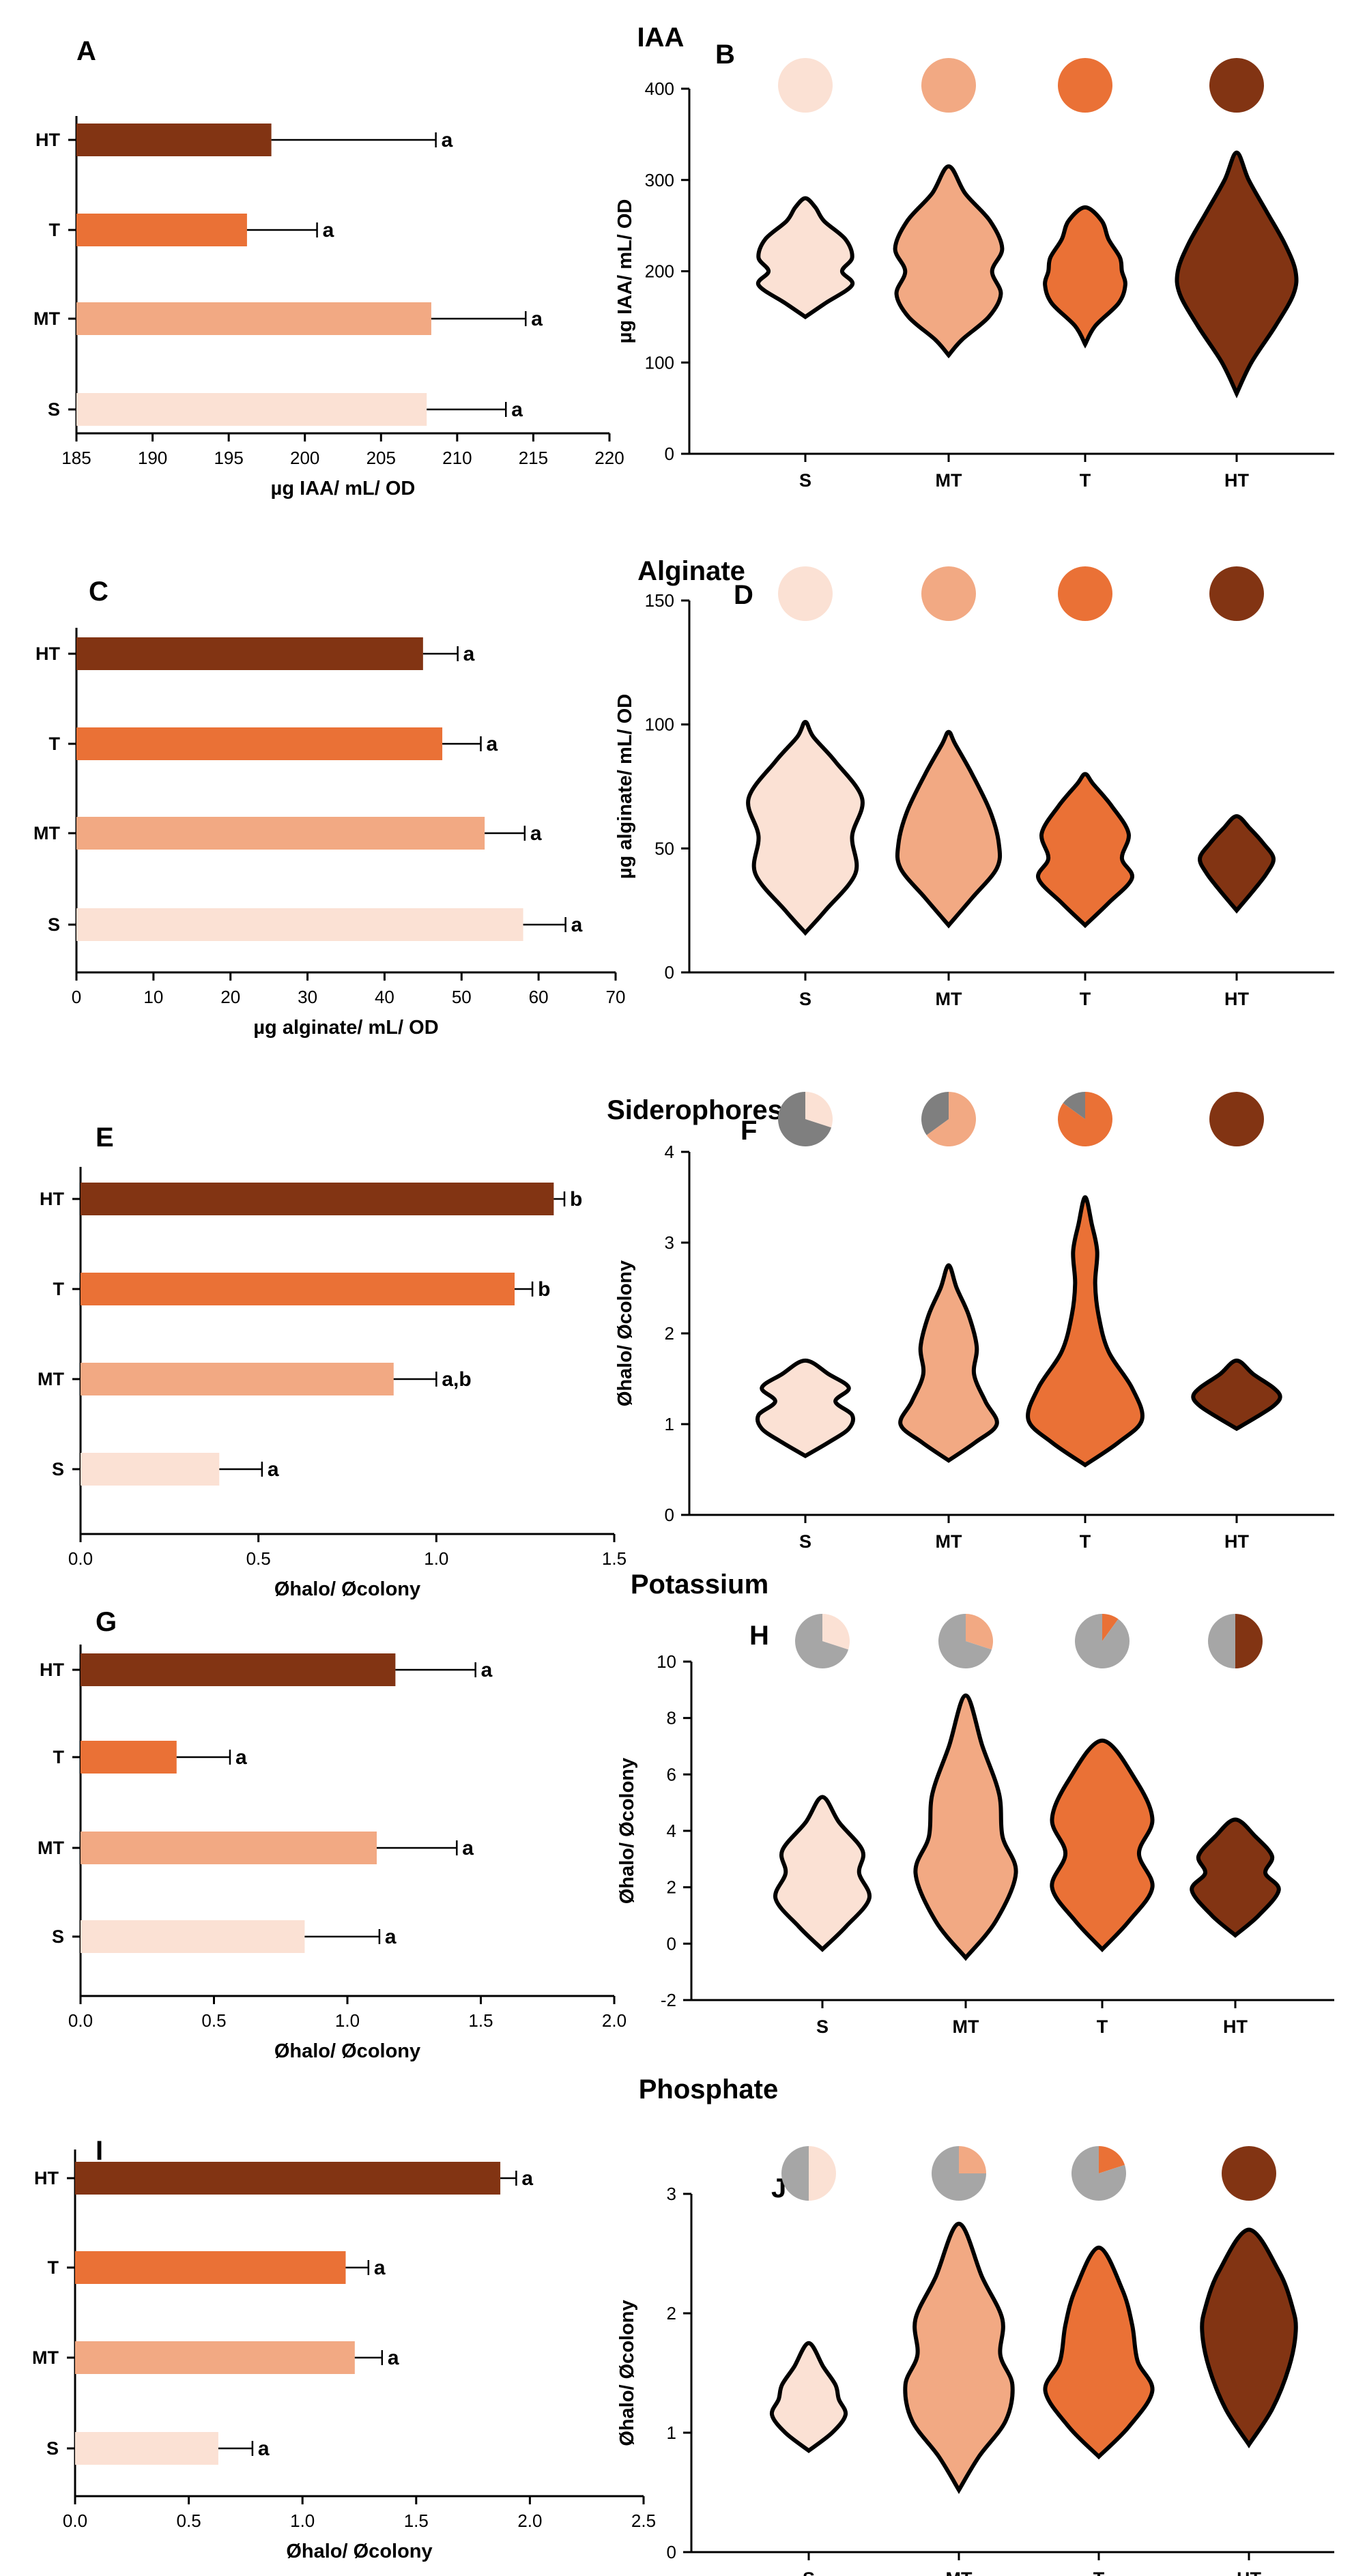 This screenshot has height=2576, width=1352. What do you see at coordinates (659, 362) in the screenshot?
I see `y-tick-label: 100` at bounding box center [659, 362].